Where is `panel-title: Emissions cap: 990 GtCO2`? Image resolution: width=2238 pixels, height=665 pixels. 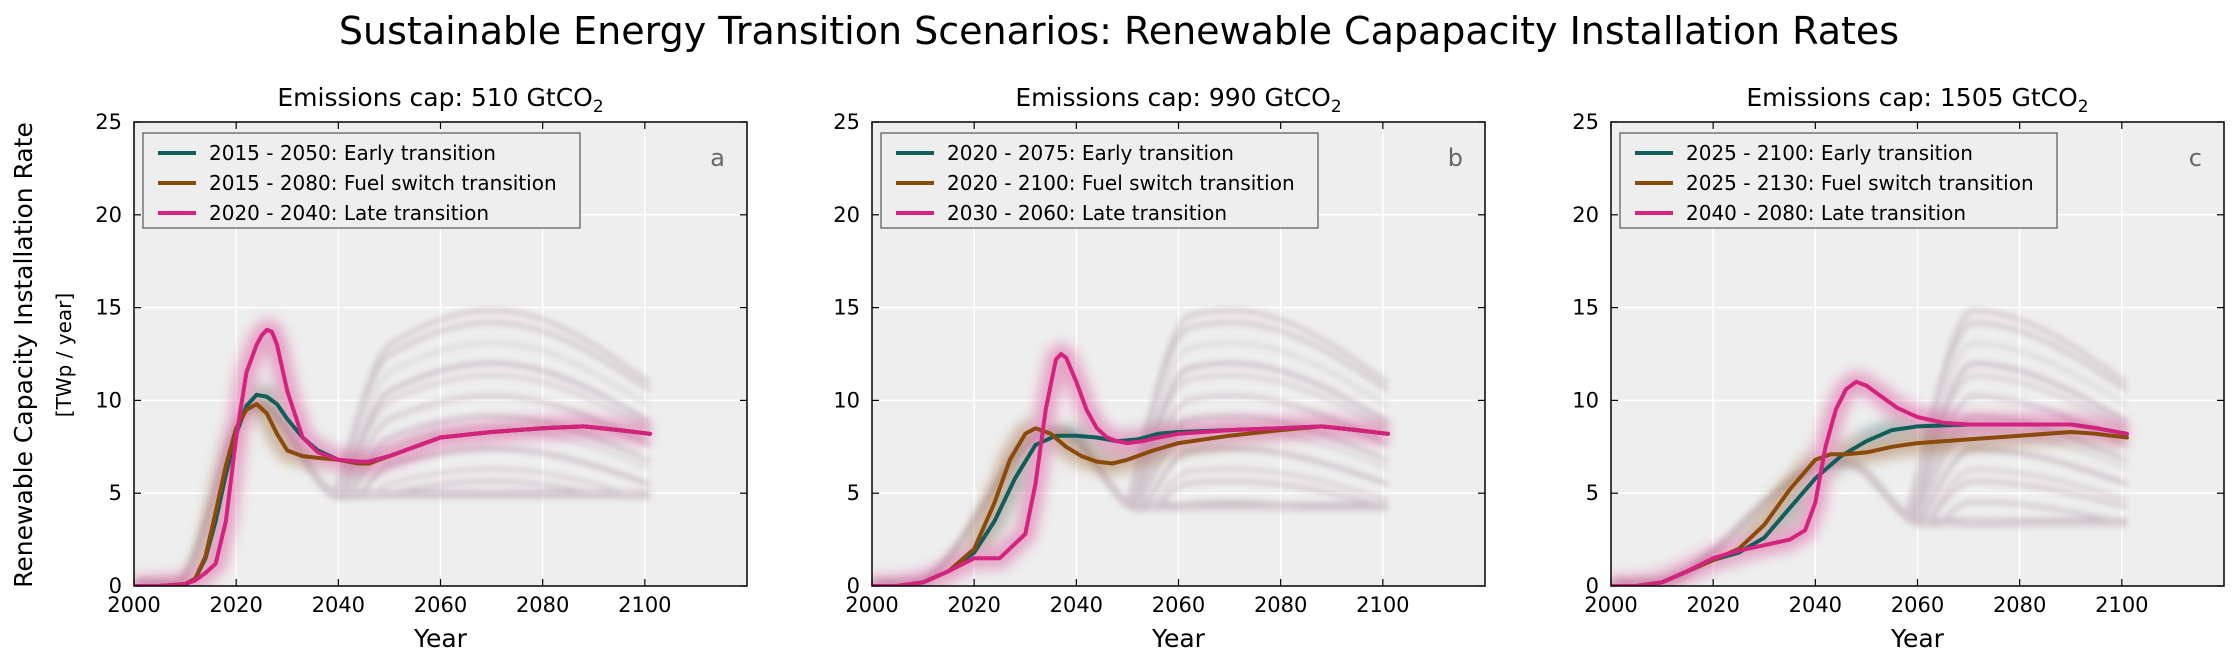
panel-title: Emissions cap: 990 GtCO2 is located at coordinates (1178, 100).